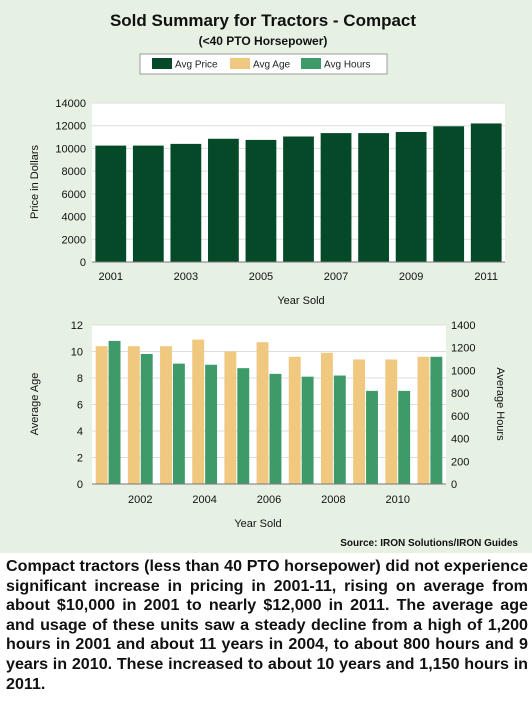  I want to click on bottom-y2-tick-label: 1400, so click(463, 326).